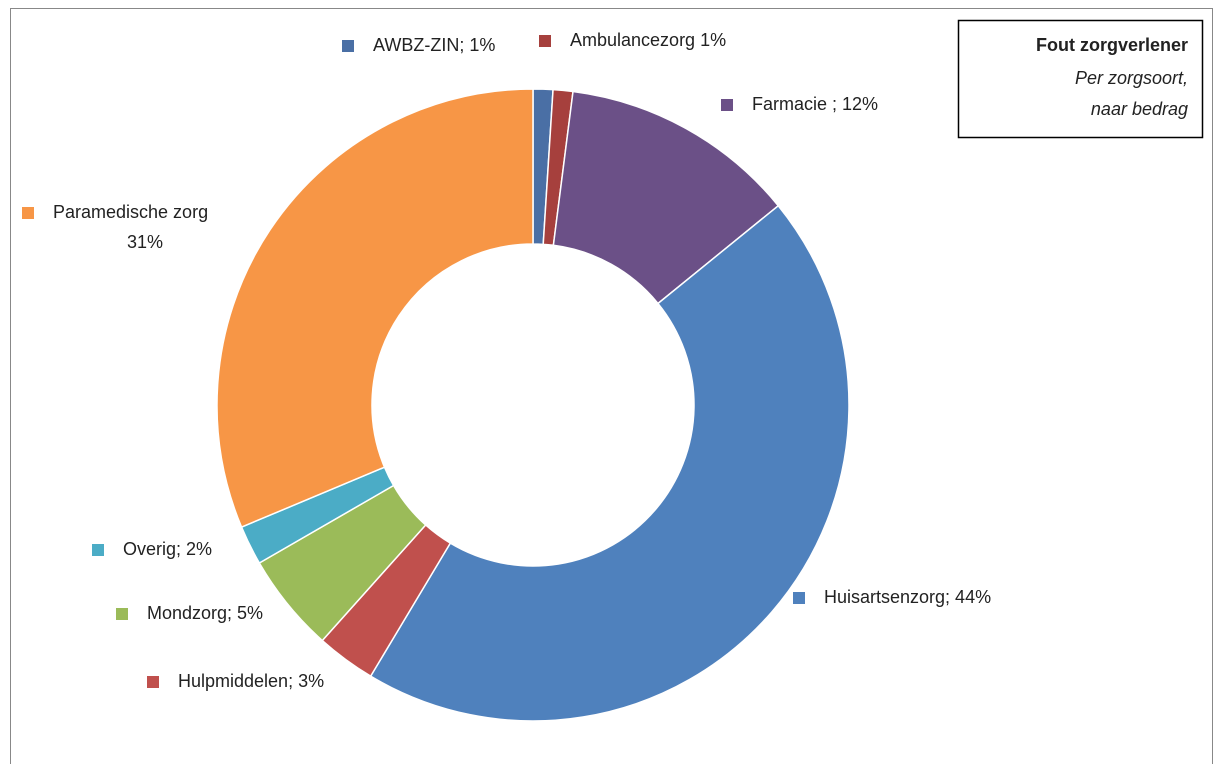  What do you see at coordinates (1139, 109) in the screenshot?
I see `chart-subtitle: naar bedrag` at bounding box center [1139, 109].